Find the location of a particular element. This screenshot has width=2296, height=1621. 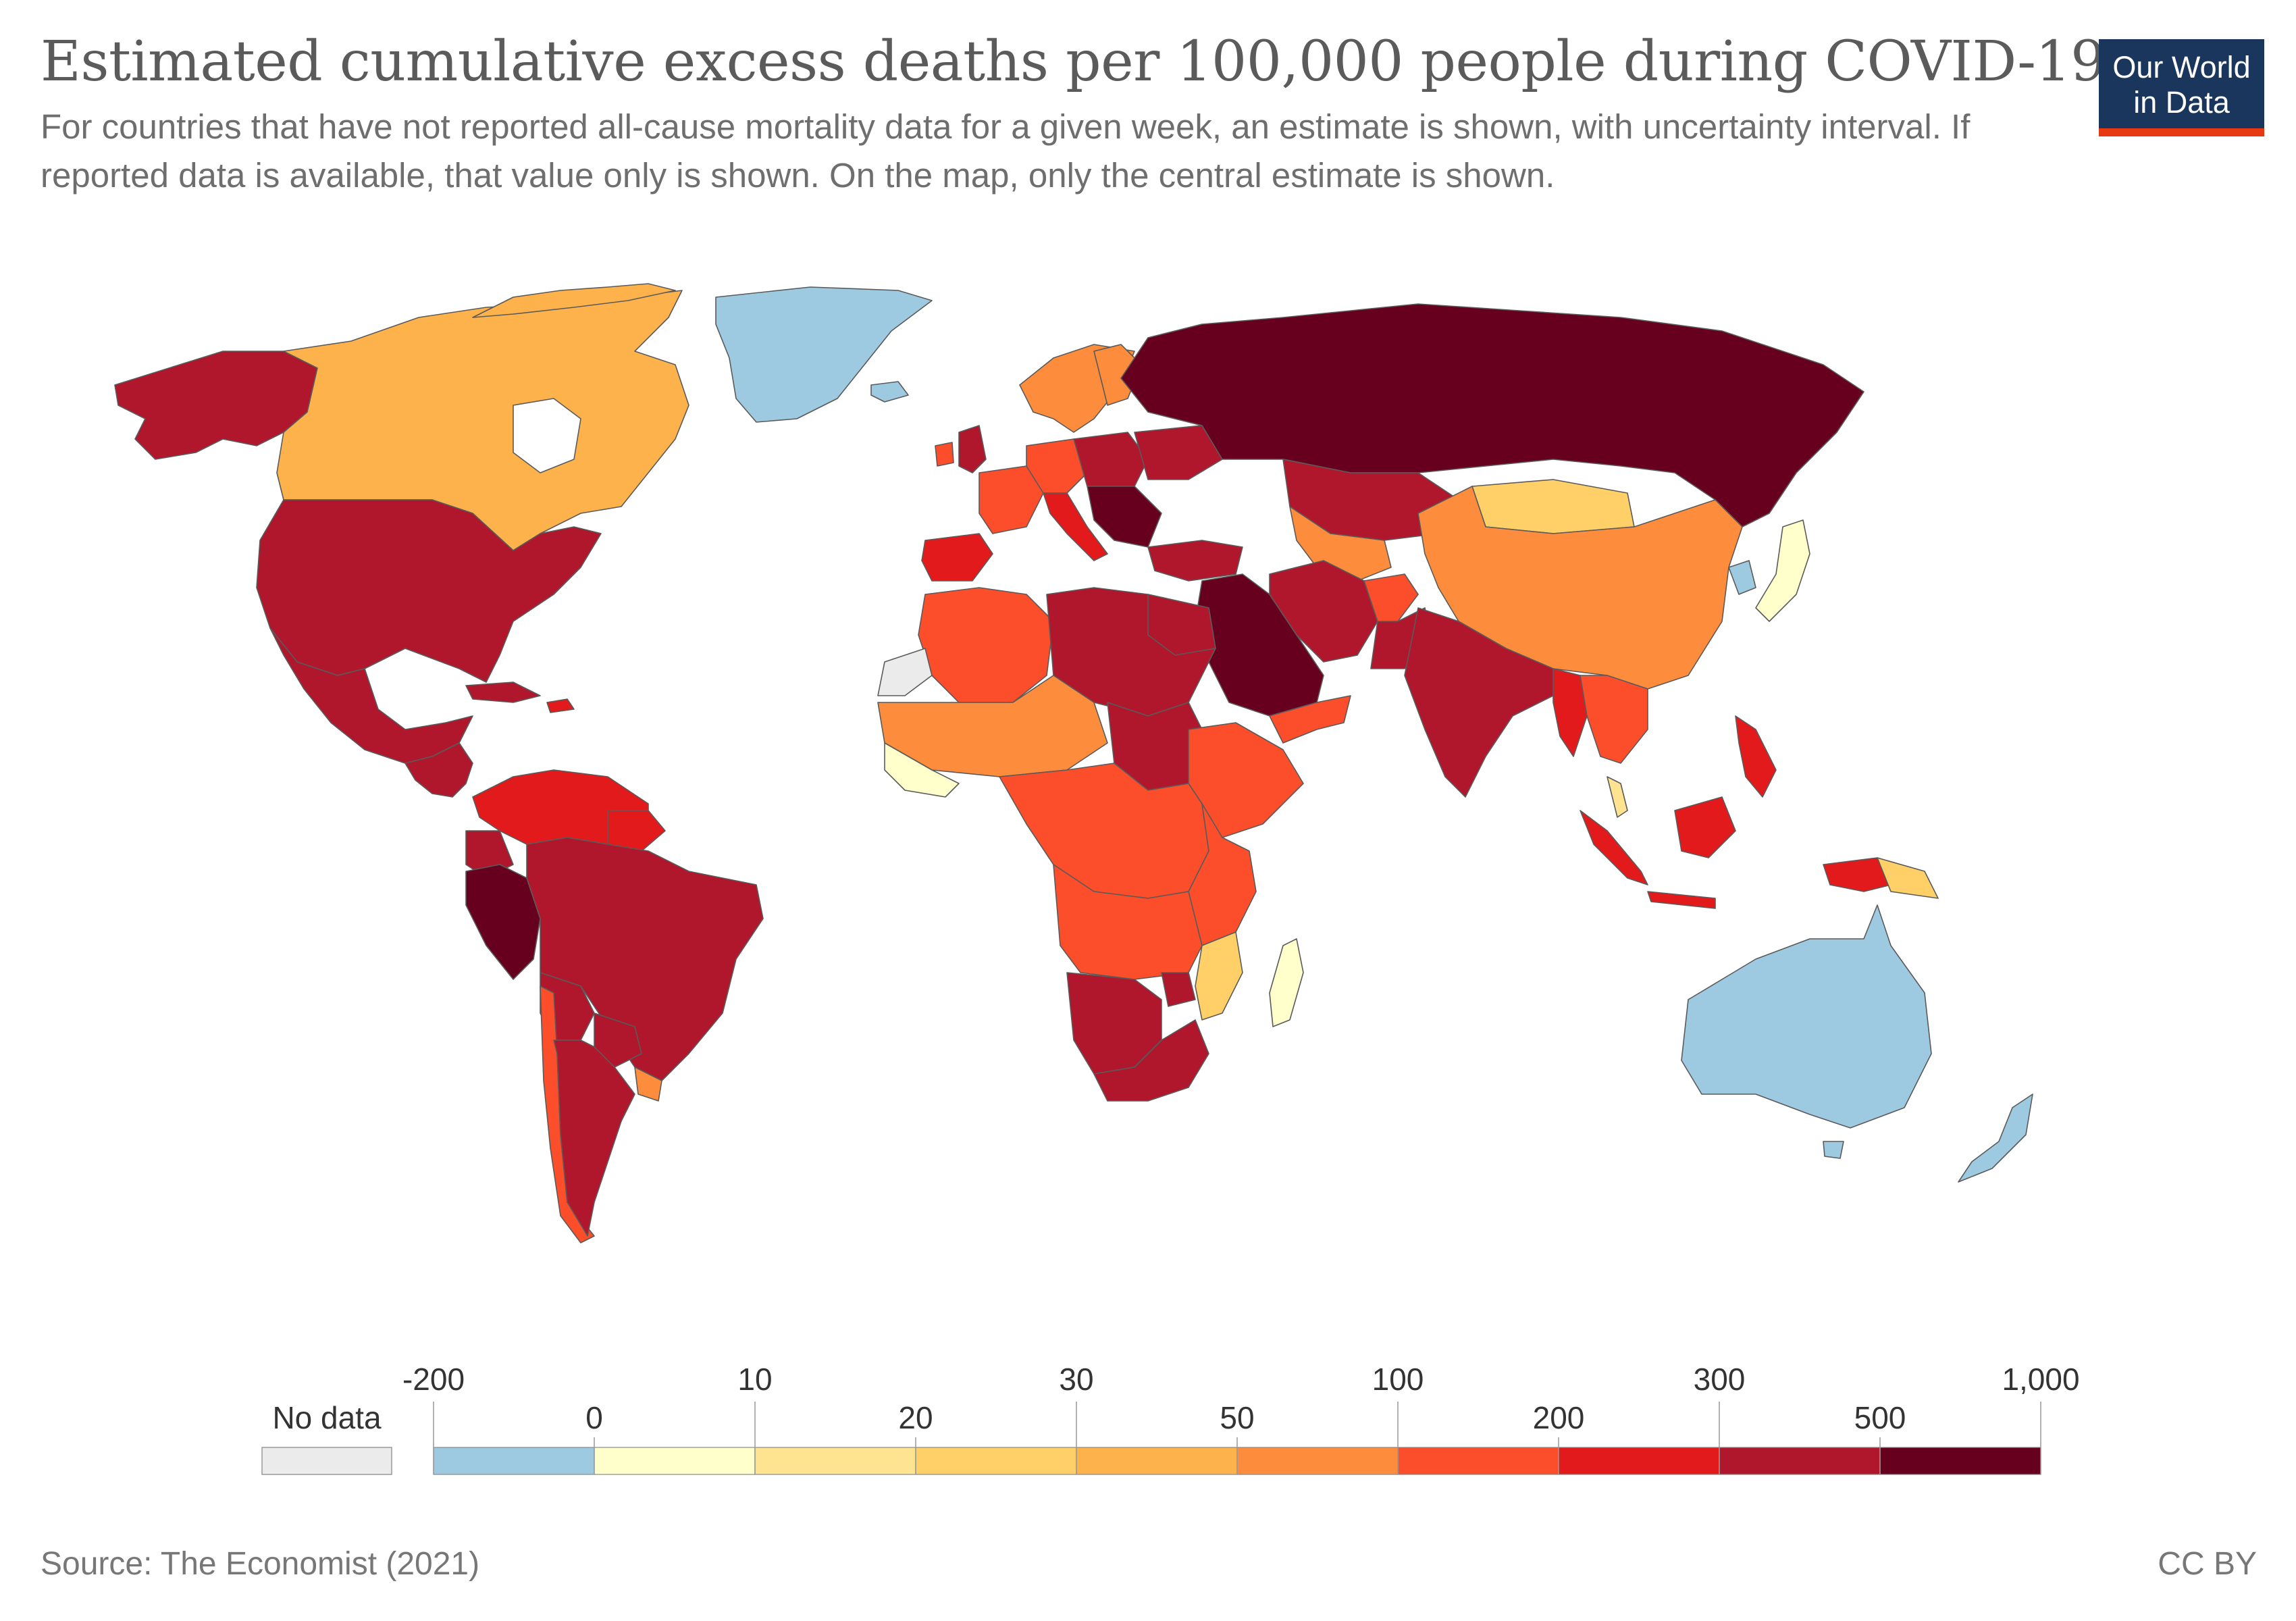

logo-accent-bar is located at coordinates (2181, 132).